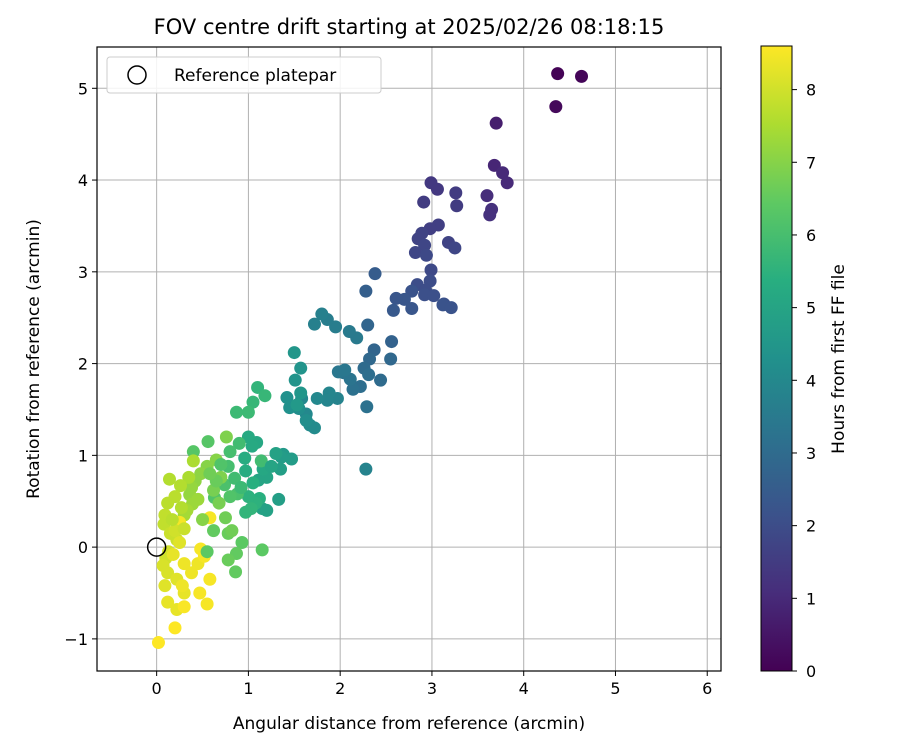  I want to click on colorbar-tick-label: 6, so click(811, 235).